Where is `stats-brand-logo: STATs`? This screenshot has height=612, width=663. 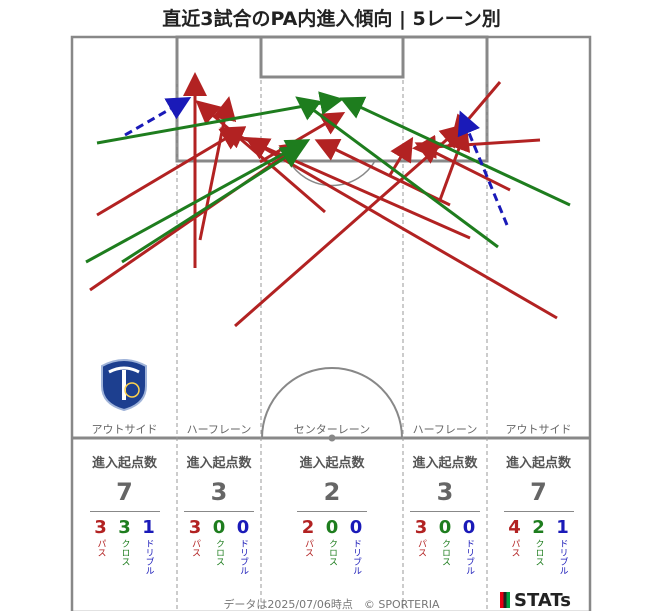
stats-brand-logo: STATs is located at coordinates (535, 600).